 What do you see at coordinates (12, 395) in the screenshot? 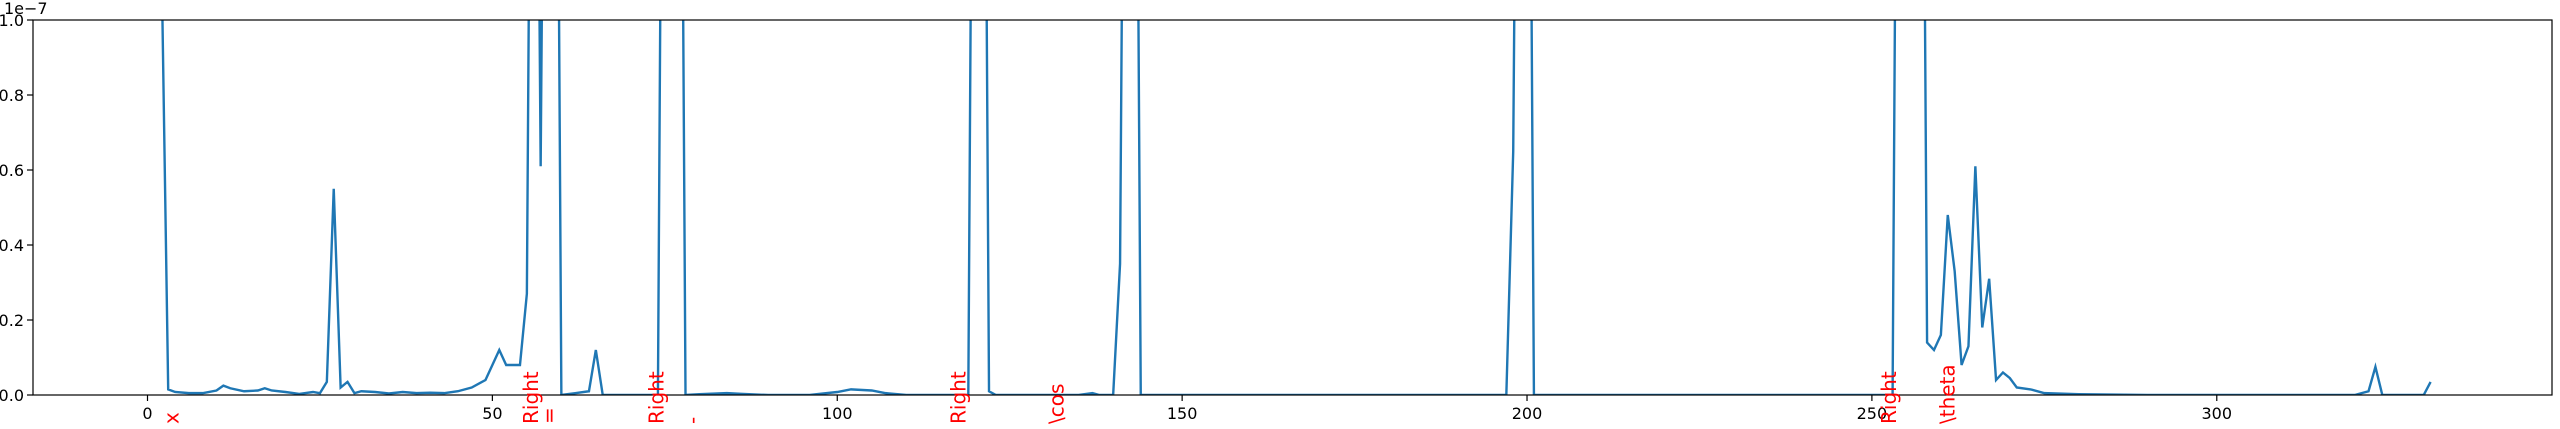
I see `y-tick-label: 0.0` at bounding box center [12, 395].